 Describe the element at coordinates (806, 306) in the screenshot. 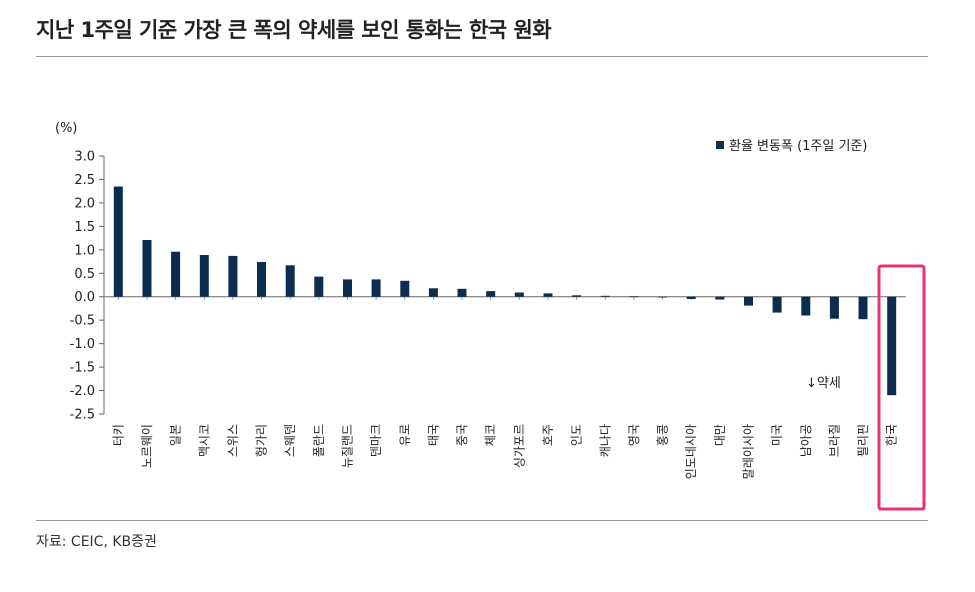

I see `bar-남아공` at that location.